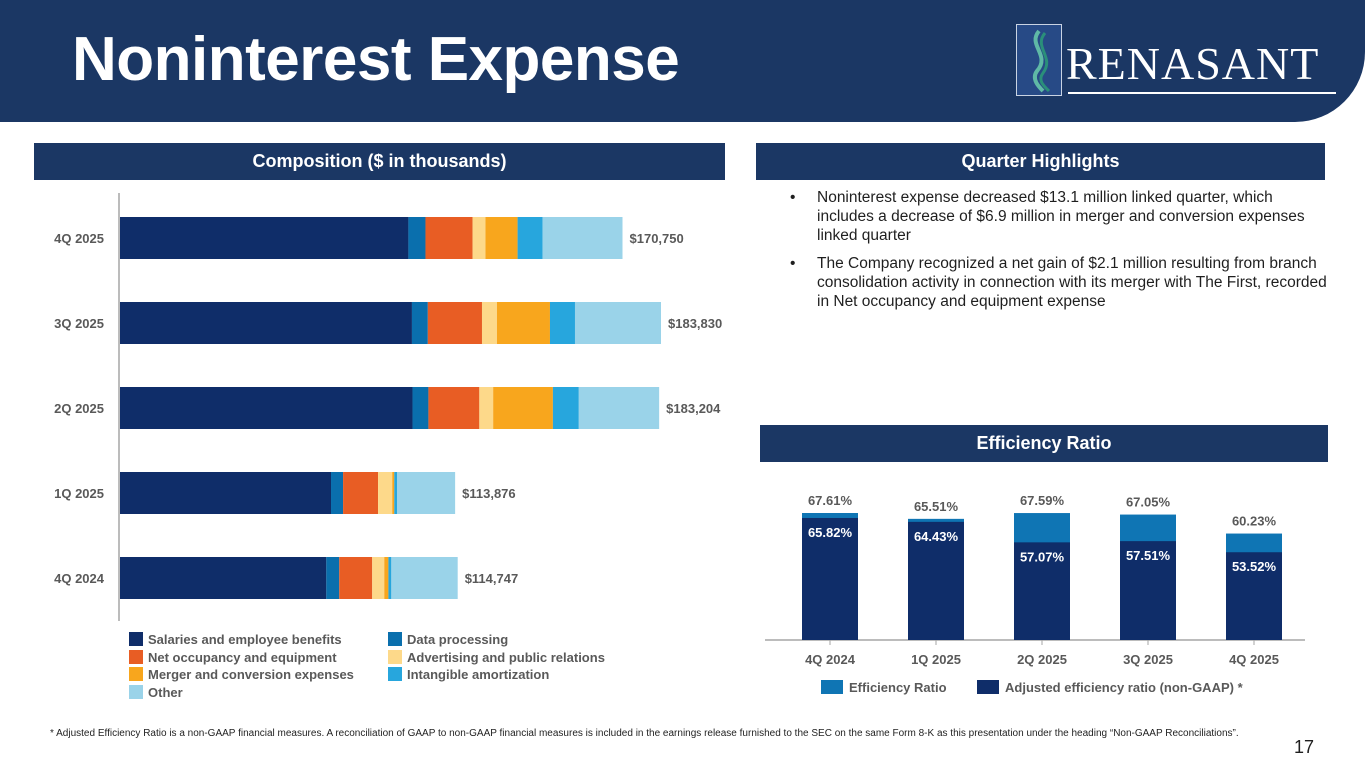 Image resolution: width=1365 pixels, height=768 pixels. Describe the element at coordinates (242, 657) in the screenshot. I see `legend-label: Net occupancy and equipment` at that location.